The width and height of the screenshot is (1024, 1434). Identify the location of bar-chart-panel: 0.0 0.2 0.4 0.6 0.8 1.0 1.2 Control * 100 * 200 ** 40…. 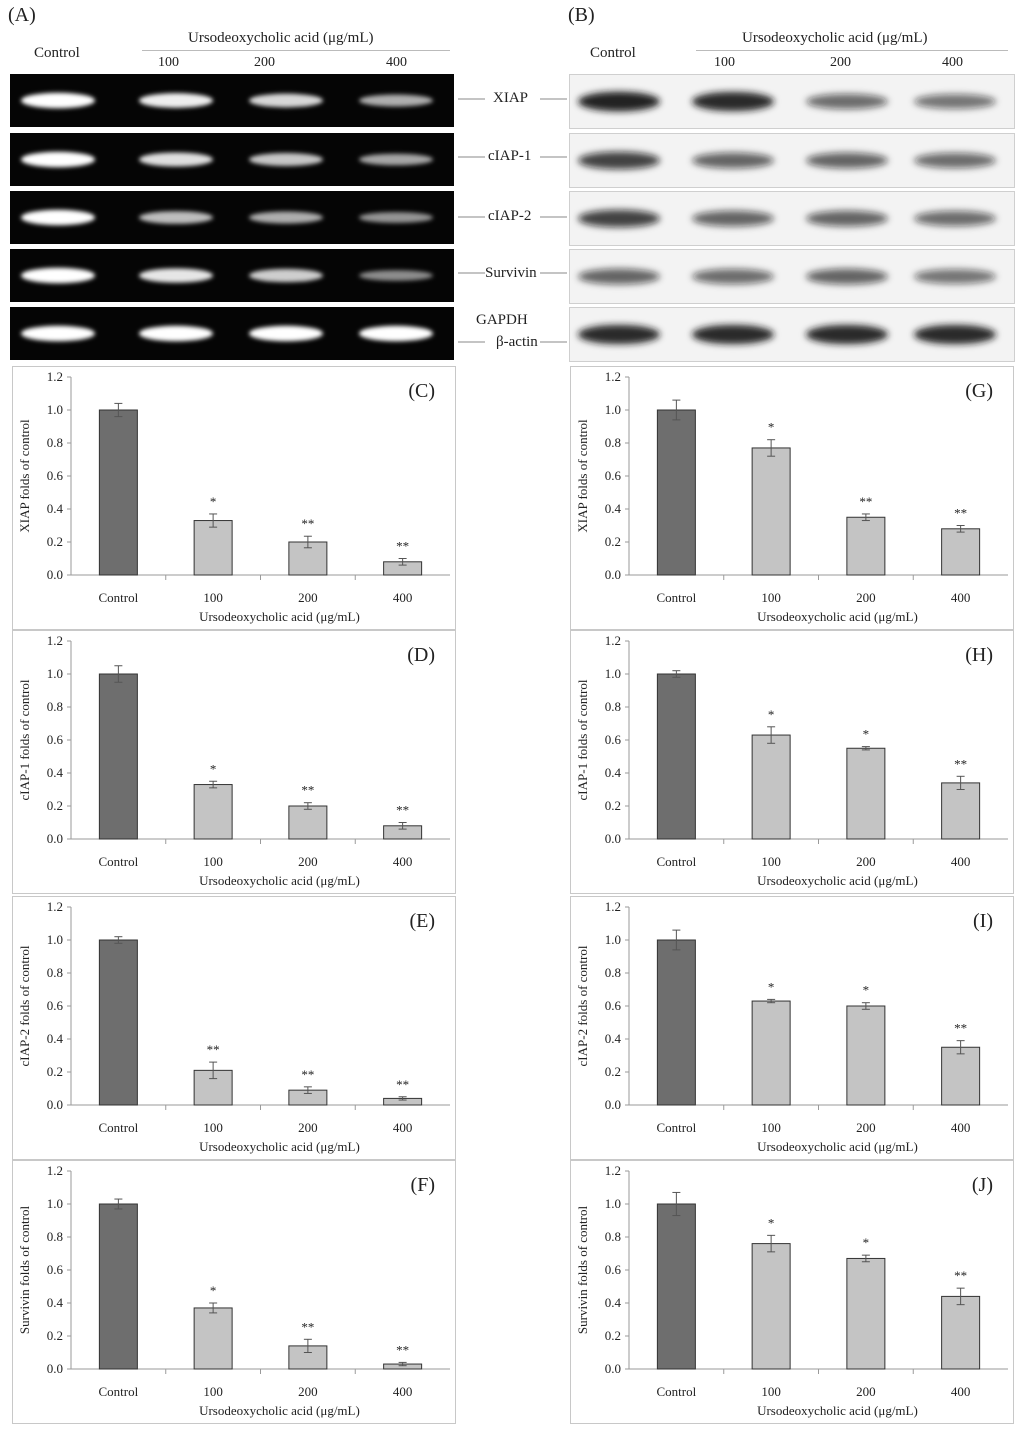
(792, 762).